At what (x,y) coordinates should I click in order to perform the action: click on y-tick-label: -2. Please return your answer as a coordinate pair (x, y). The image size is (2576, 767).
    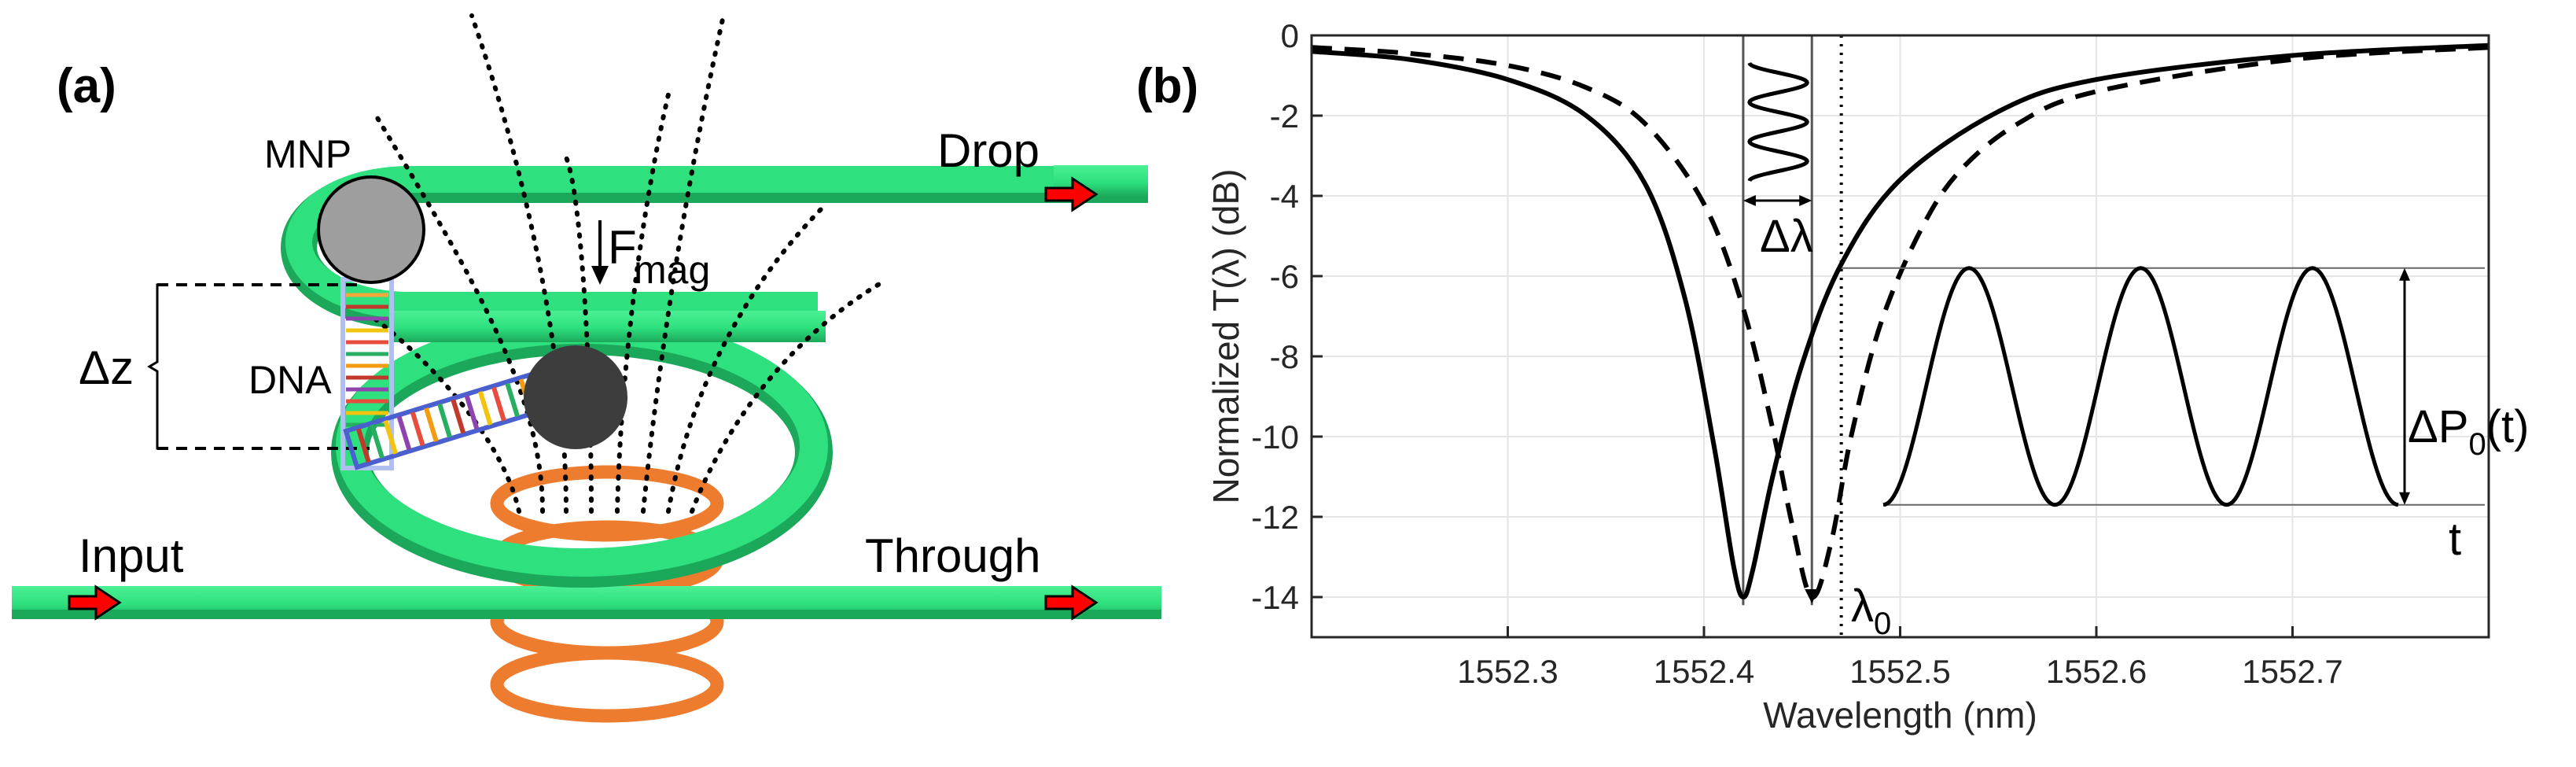
    Looking at the image, I should click on (1285, 116).